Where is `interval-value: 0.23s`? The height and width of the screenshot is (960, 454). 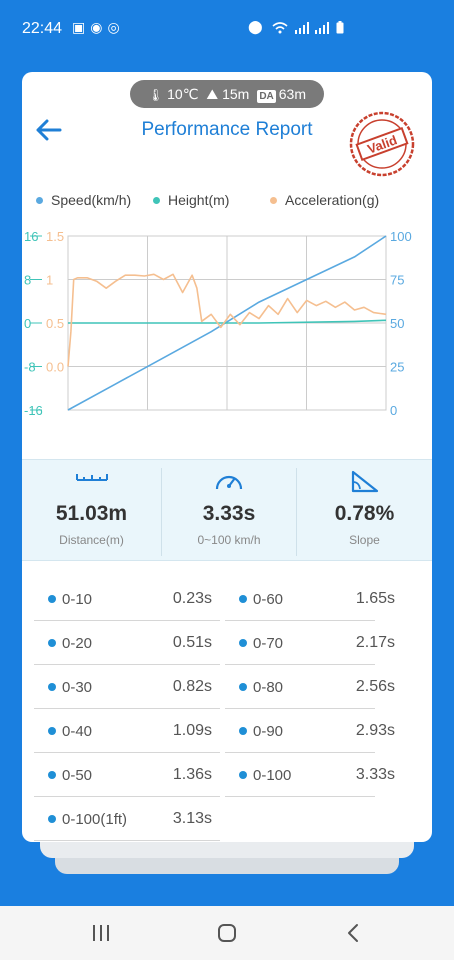
interval-value: 0.23s is located at coordinates (192, 598).